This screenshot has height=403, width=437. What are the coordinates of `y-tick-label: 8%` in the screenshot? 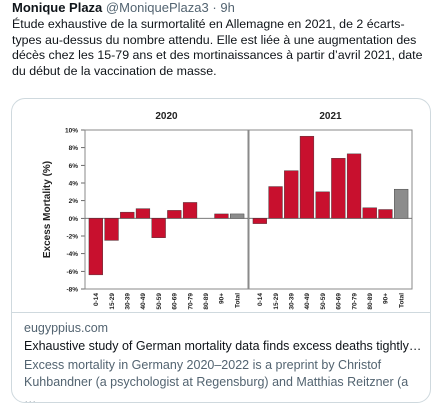 It's located at (74, 148).